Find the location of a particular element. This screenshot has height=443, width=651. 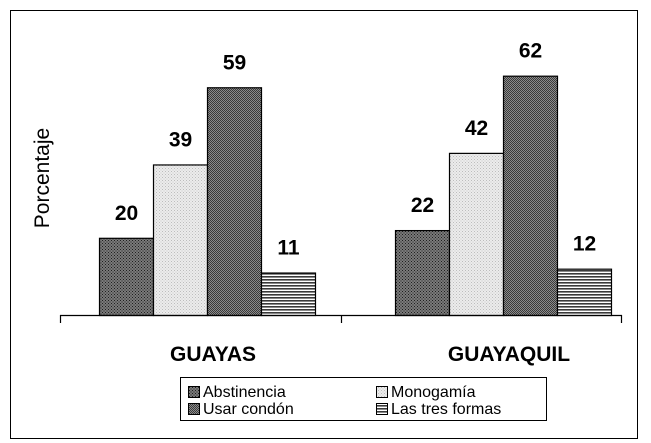

bar-guayas-abstinencia is located at coordinates (126, 277).